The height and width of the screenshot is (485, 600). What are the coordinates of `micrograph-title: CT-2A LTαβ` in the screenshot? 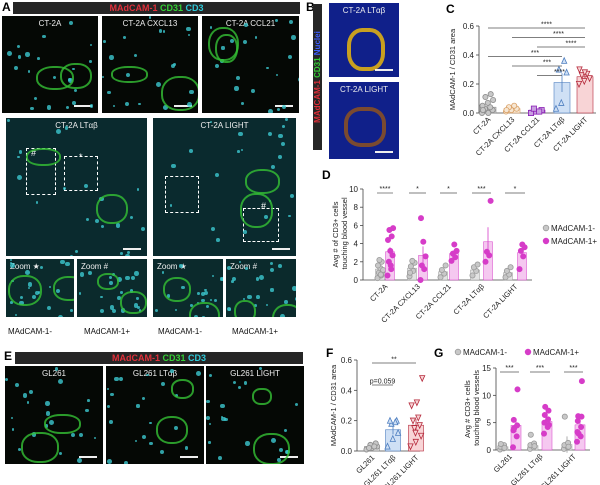 It's located at (364, 10).